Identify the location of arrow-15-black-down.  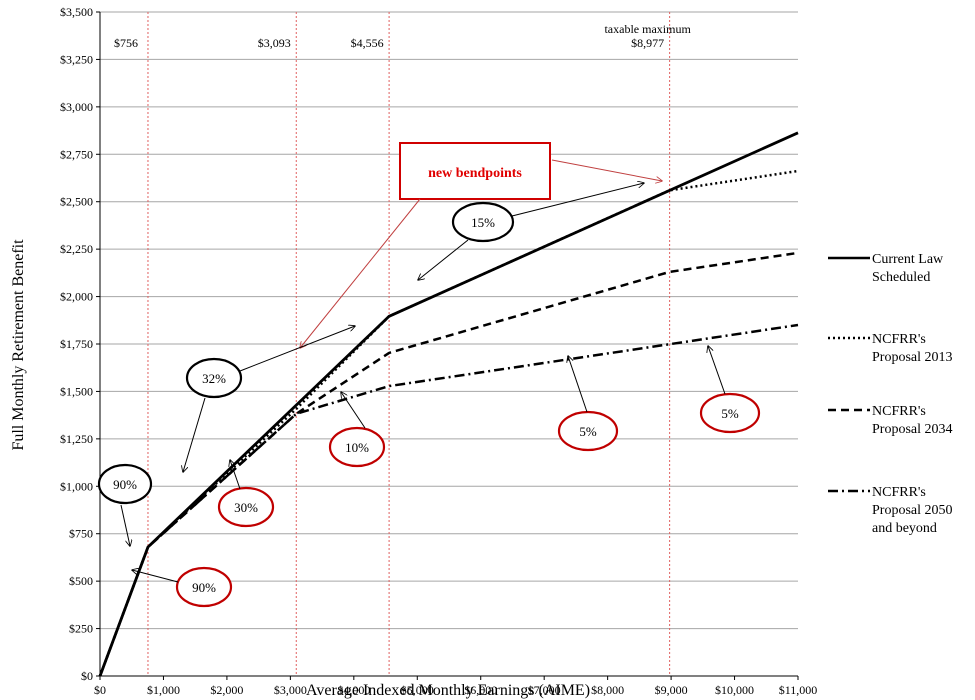
(443, 259).